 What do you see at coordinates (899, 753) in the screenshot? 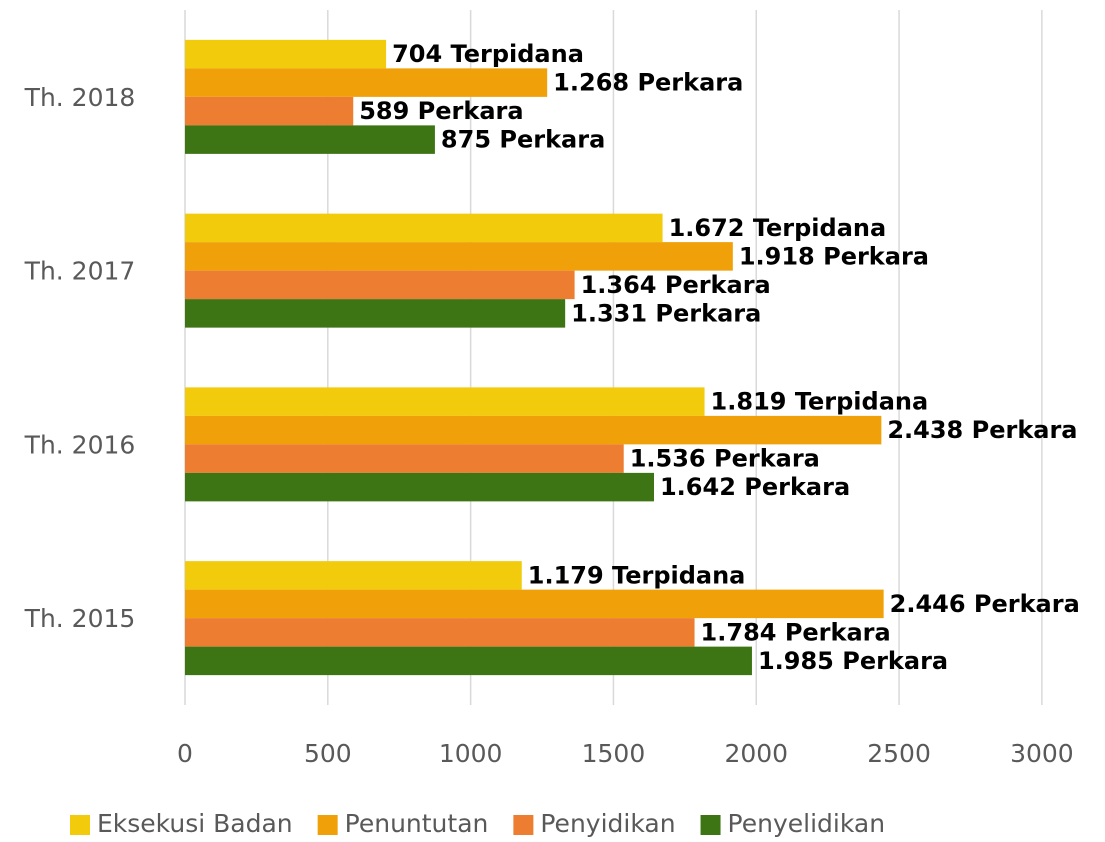
I see `x-tick-label: 2500` at bounding box center [899, 753].